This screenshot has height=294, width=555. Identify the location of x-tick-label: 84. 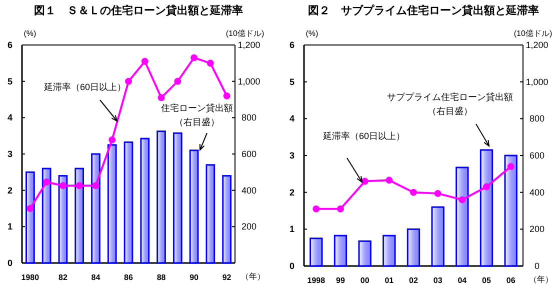
(96, 277).